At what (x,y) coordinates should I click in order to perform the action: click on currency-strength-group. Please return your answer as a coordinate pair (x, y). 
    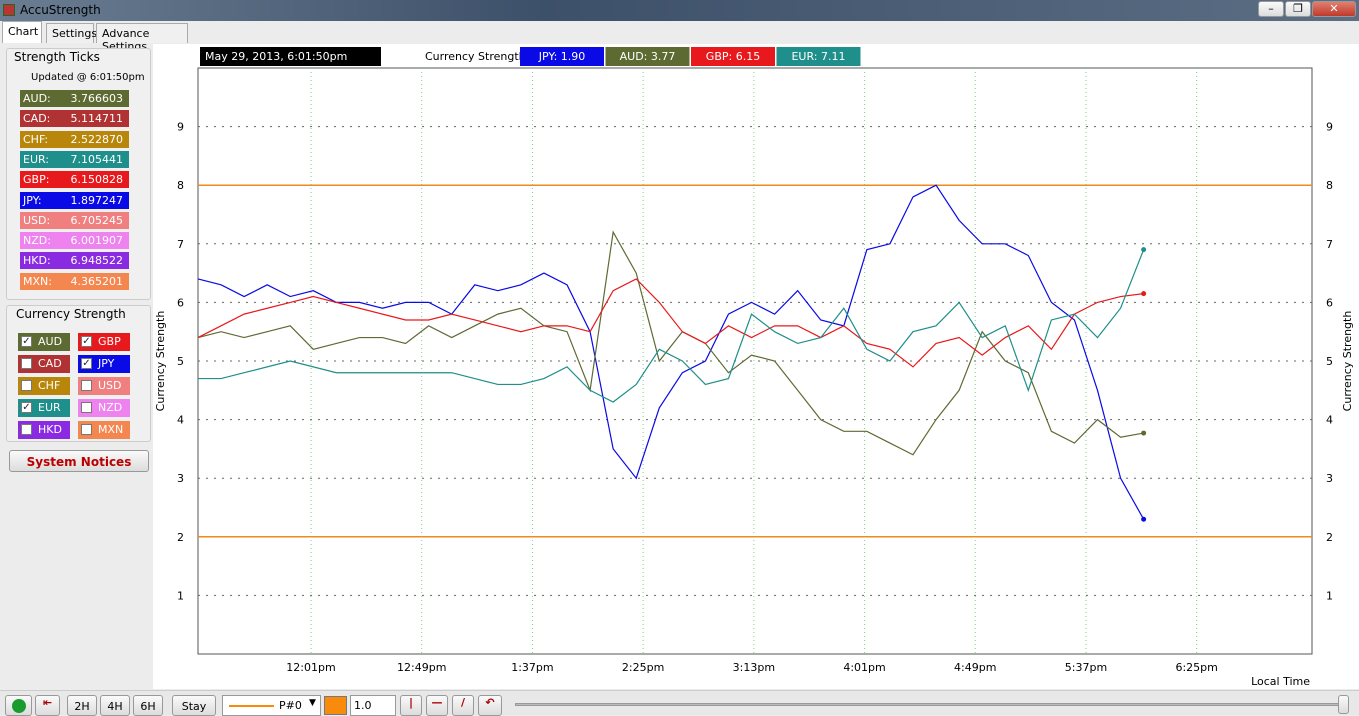
    Looking at the image, I should click on (78, 373).